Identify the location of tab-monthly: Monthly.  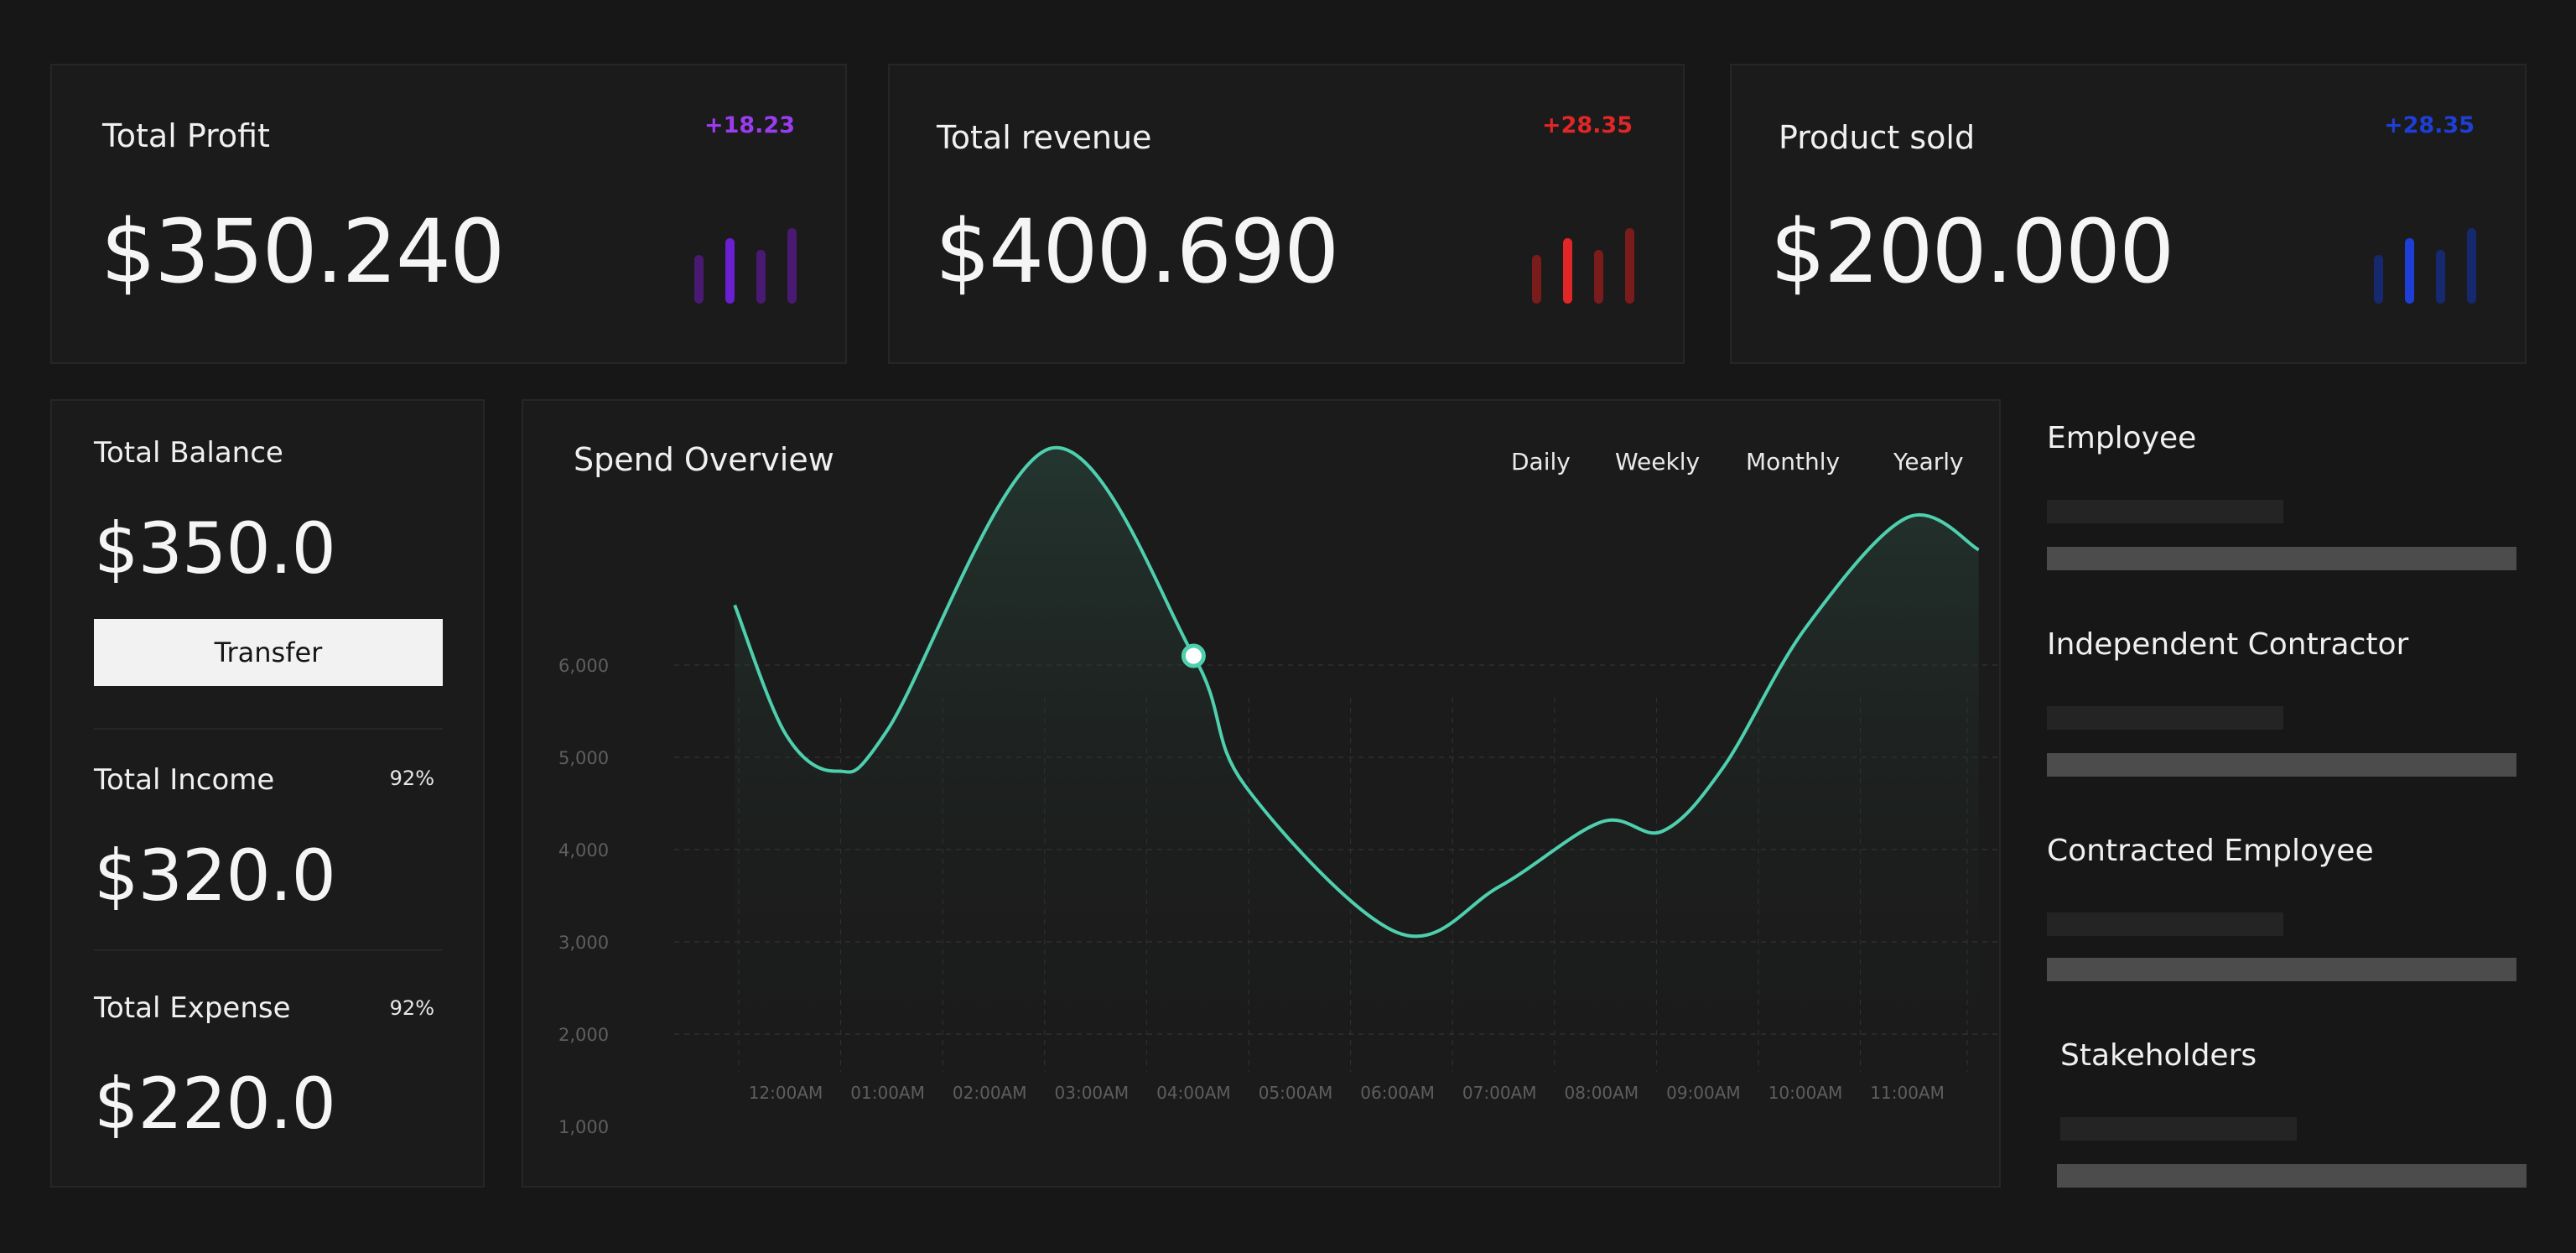
(1793, 462).